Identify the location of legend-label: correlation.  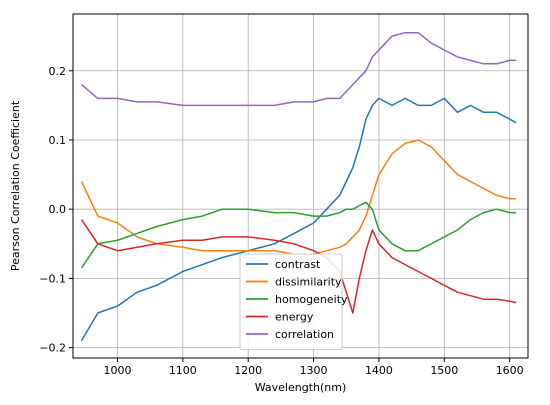
(304, 334).